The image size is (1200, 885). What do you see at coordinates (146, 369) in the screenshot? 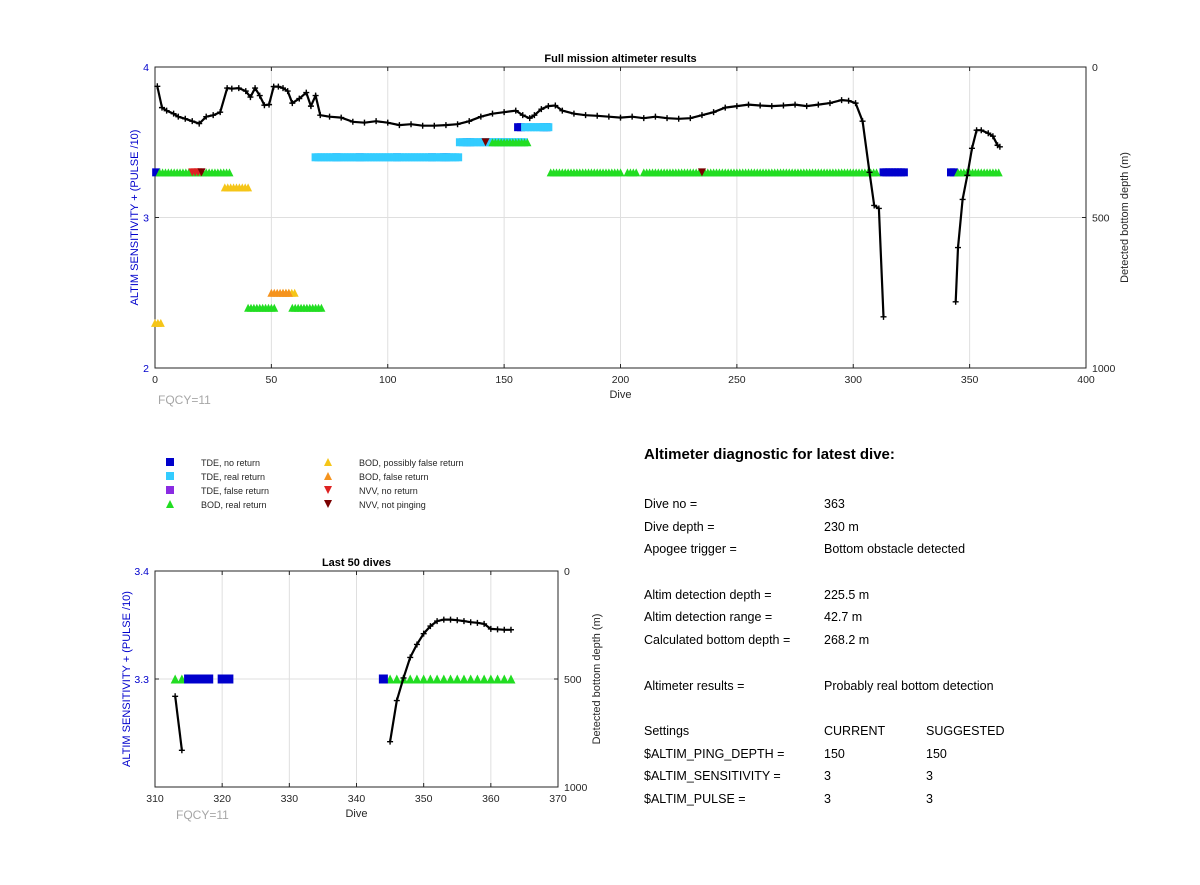
I see `y-tick-label: 2` at bounding box center [146, 369].